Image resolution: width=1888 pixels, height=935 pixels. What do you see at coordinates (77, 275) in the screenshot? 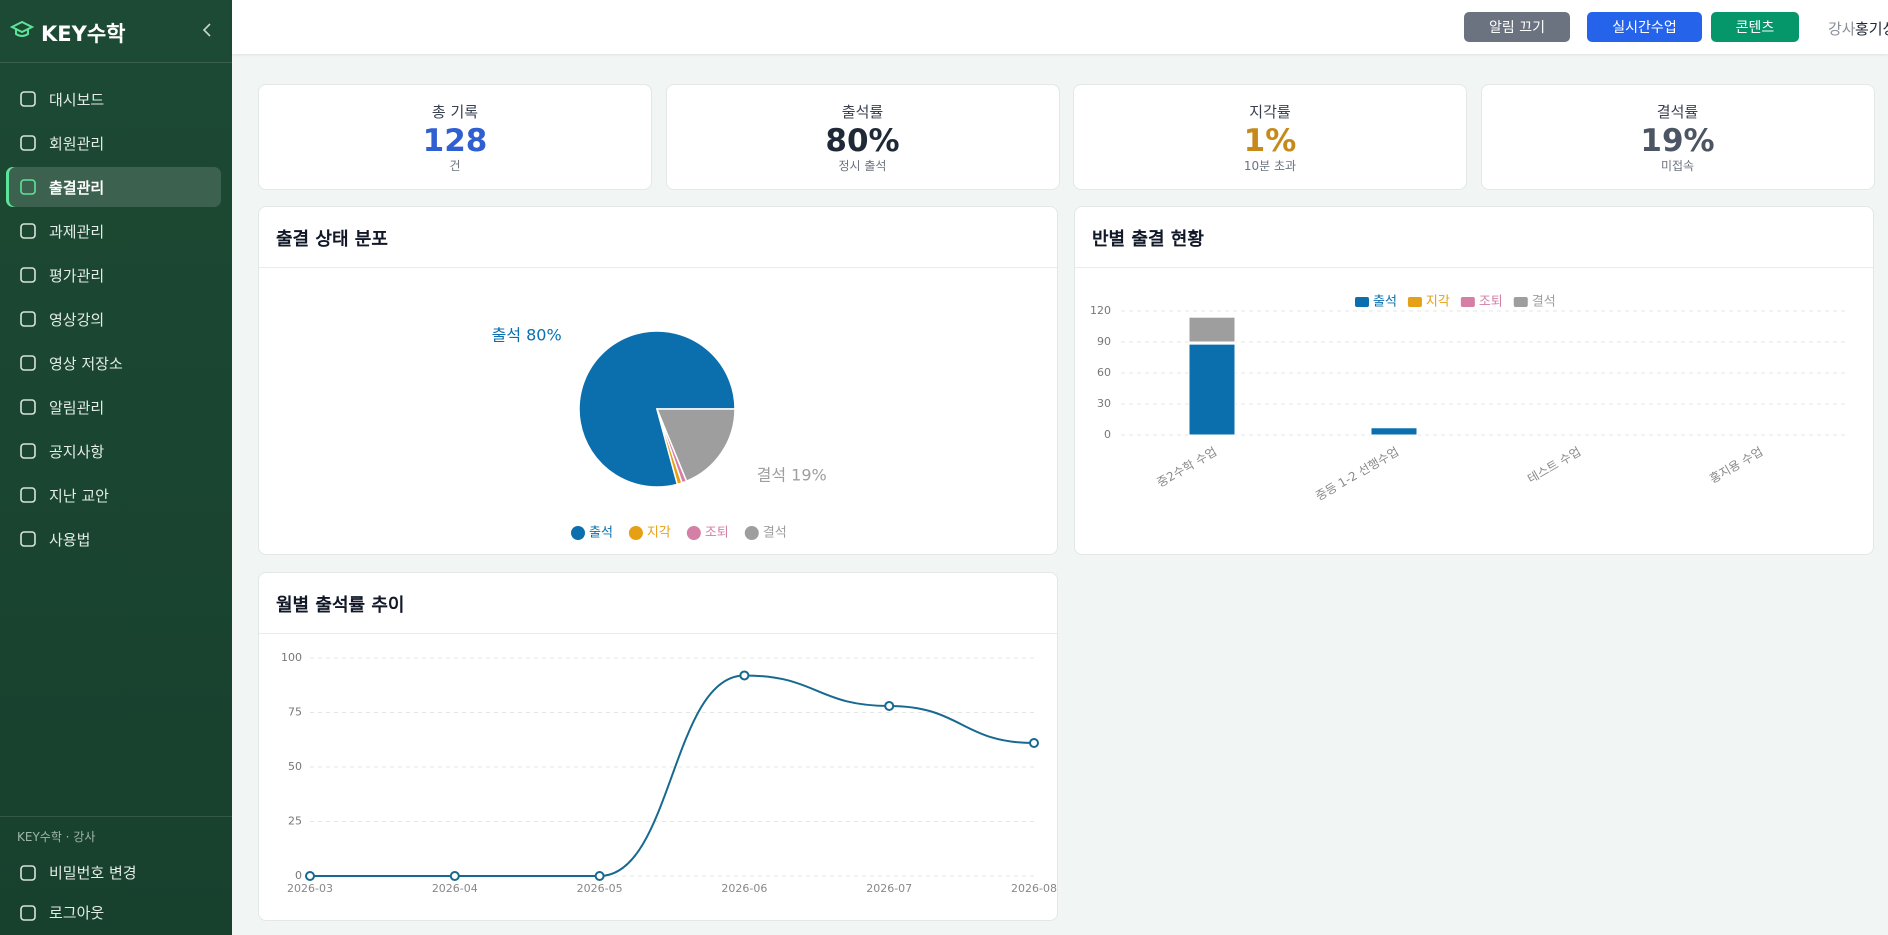
I see `menu-label: 평가관리` at bounding box center [77, 275].